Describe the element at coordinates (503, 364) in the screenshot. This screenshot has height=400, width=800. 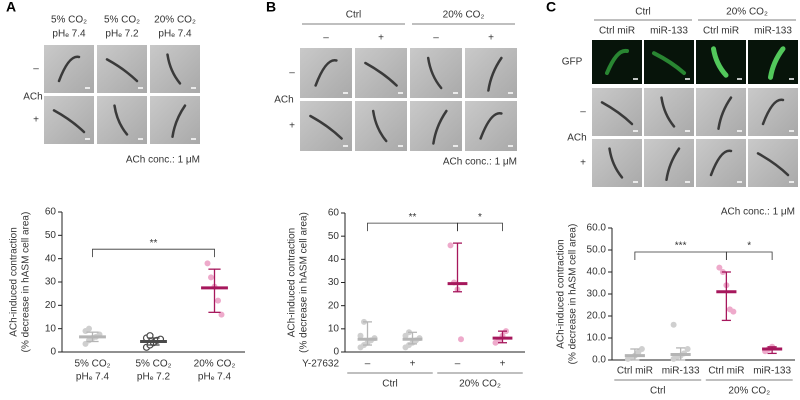
I see `x-tick-label: +` at that location.